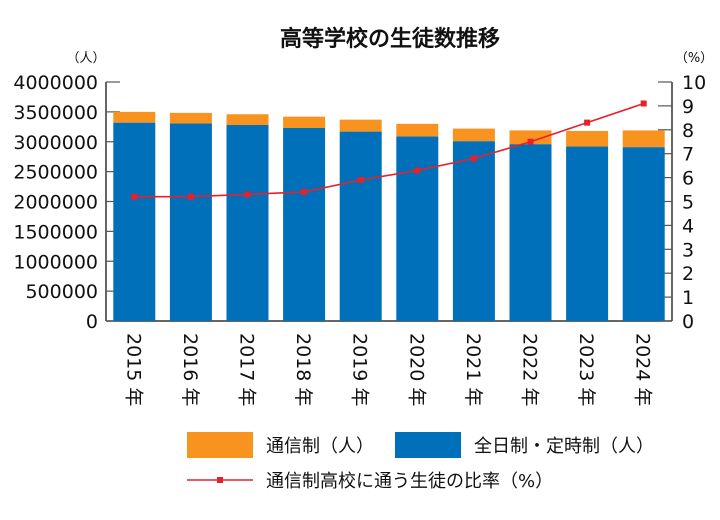  What do you see at coordinates (55, 83) in the screenshot?
I see `left-tick-label: 4000000` at bounding box center [55, 83].